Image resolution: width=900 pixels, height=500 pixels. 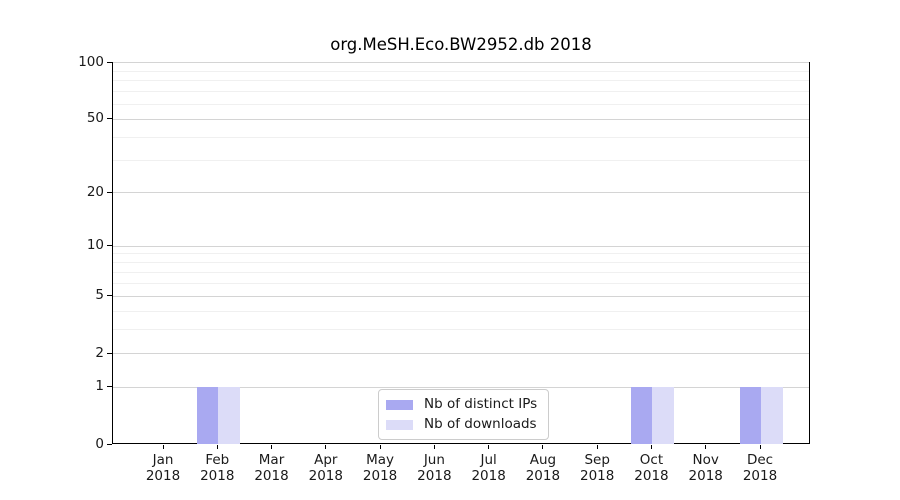 What do you see at coordinates (760, 447) in the screenshot?
I see `x-tick-dec` at bounding box center [760, 447].